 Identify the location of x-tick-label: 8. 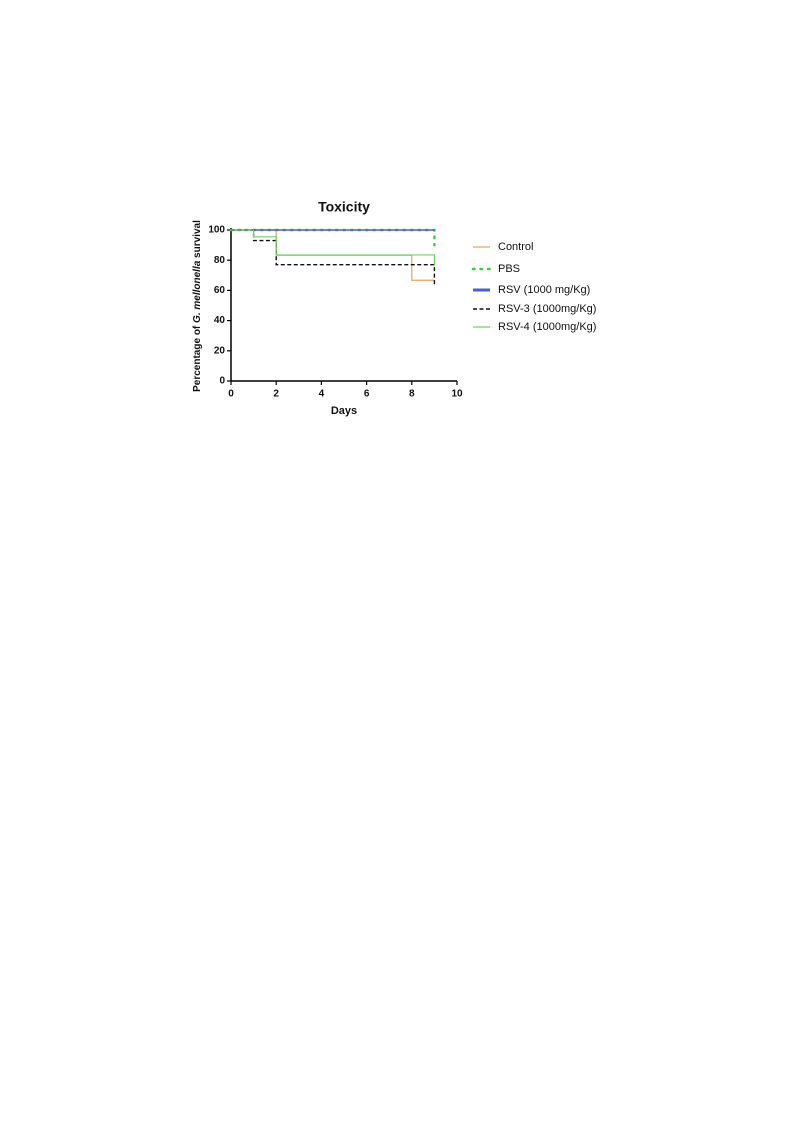
(412, 394).